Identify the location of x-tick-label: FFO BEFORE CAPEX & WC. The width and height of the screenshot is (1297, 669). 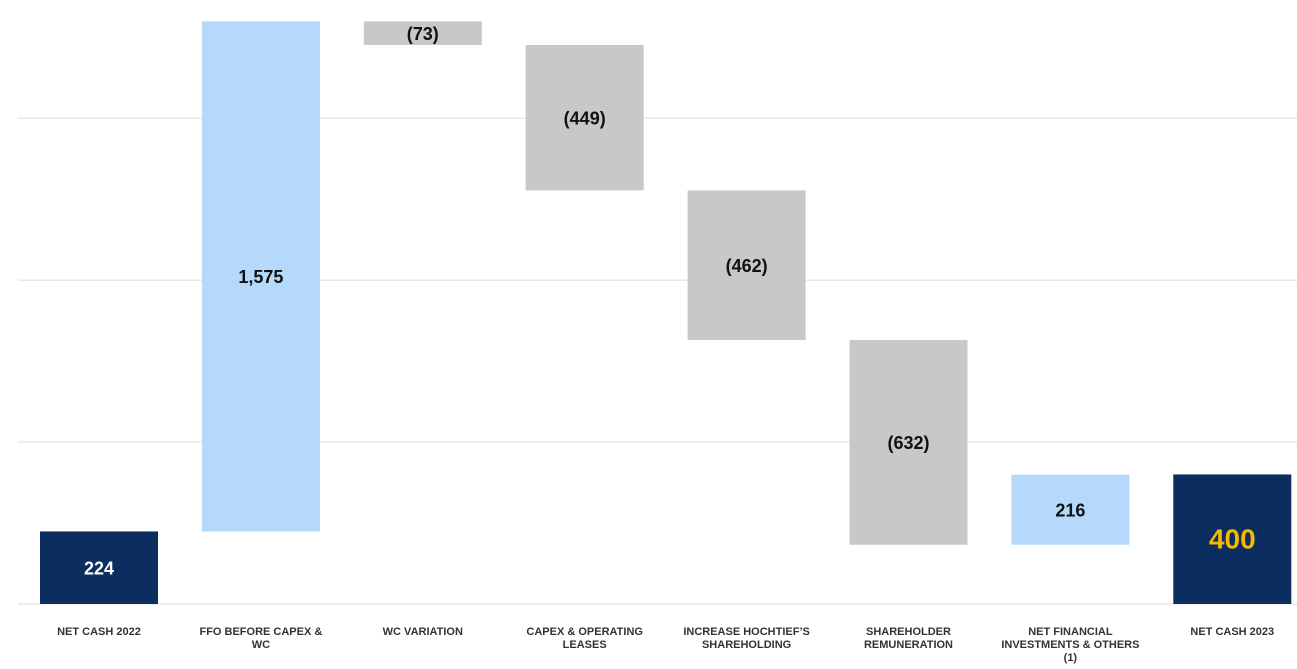
(261, 638).